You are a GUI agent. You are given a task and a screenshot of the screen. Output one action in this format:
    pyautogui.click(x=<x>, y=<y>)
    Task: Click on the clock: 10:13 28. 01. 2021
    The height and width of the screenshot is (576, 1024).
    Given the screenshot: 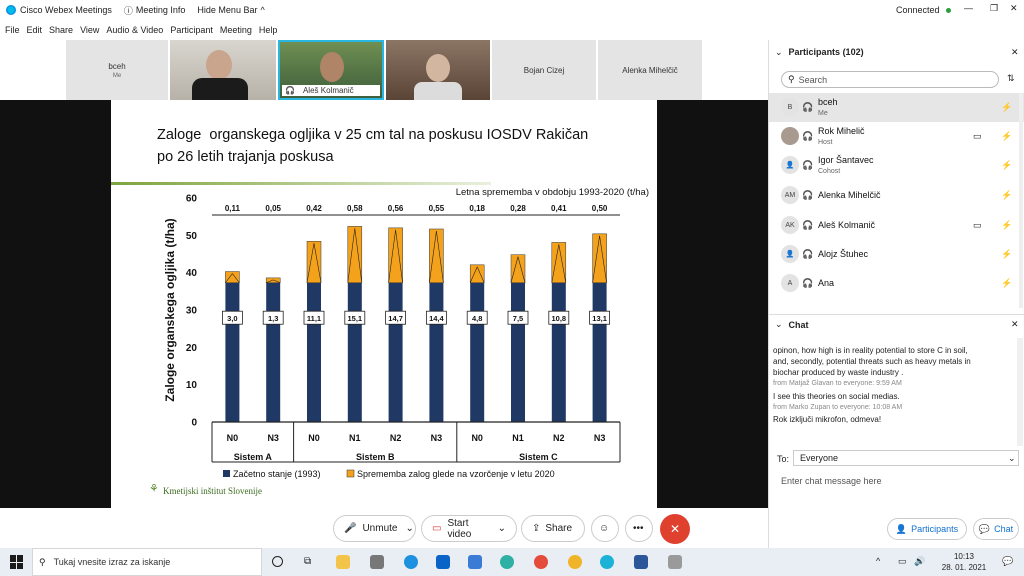 What is the action you would take?
    pyautogui.click(x=964, y=562)
    